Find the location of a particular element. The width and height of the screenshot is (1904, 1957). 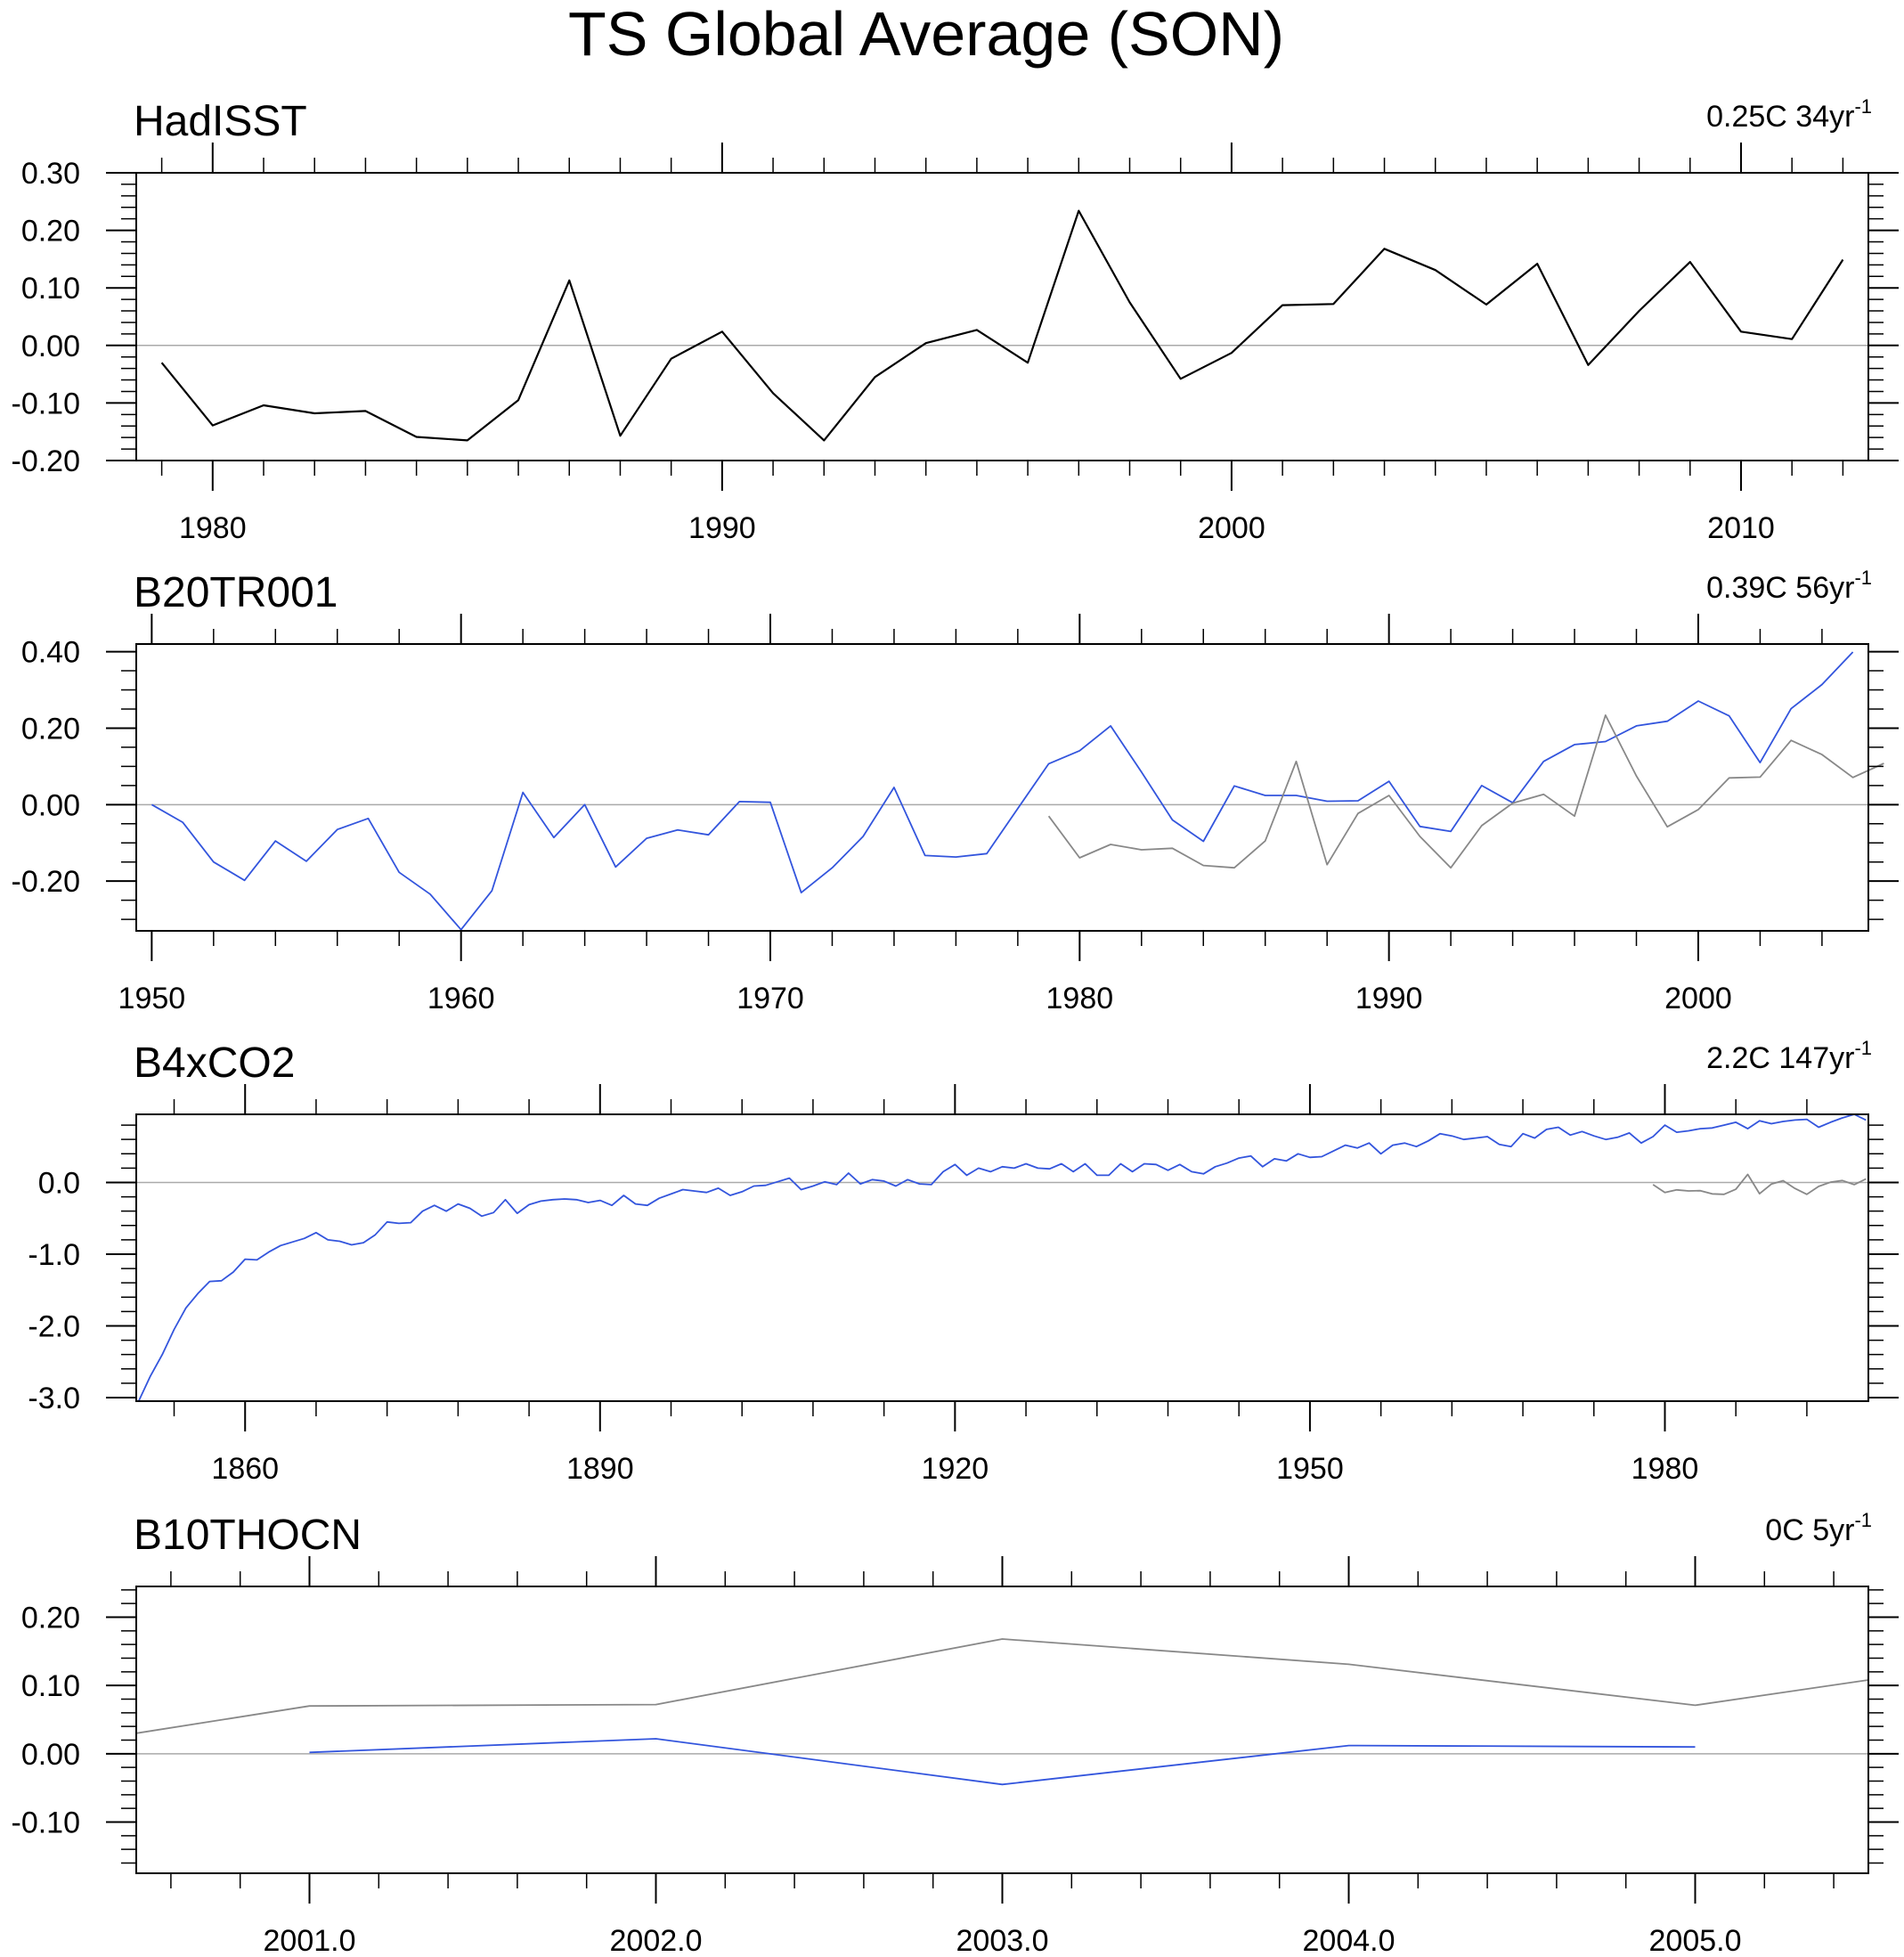

x-tick-label: 2004.0 is located at coordinates (1349, 1941).